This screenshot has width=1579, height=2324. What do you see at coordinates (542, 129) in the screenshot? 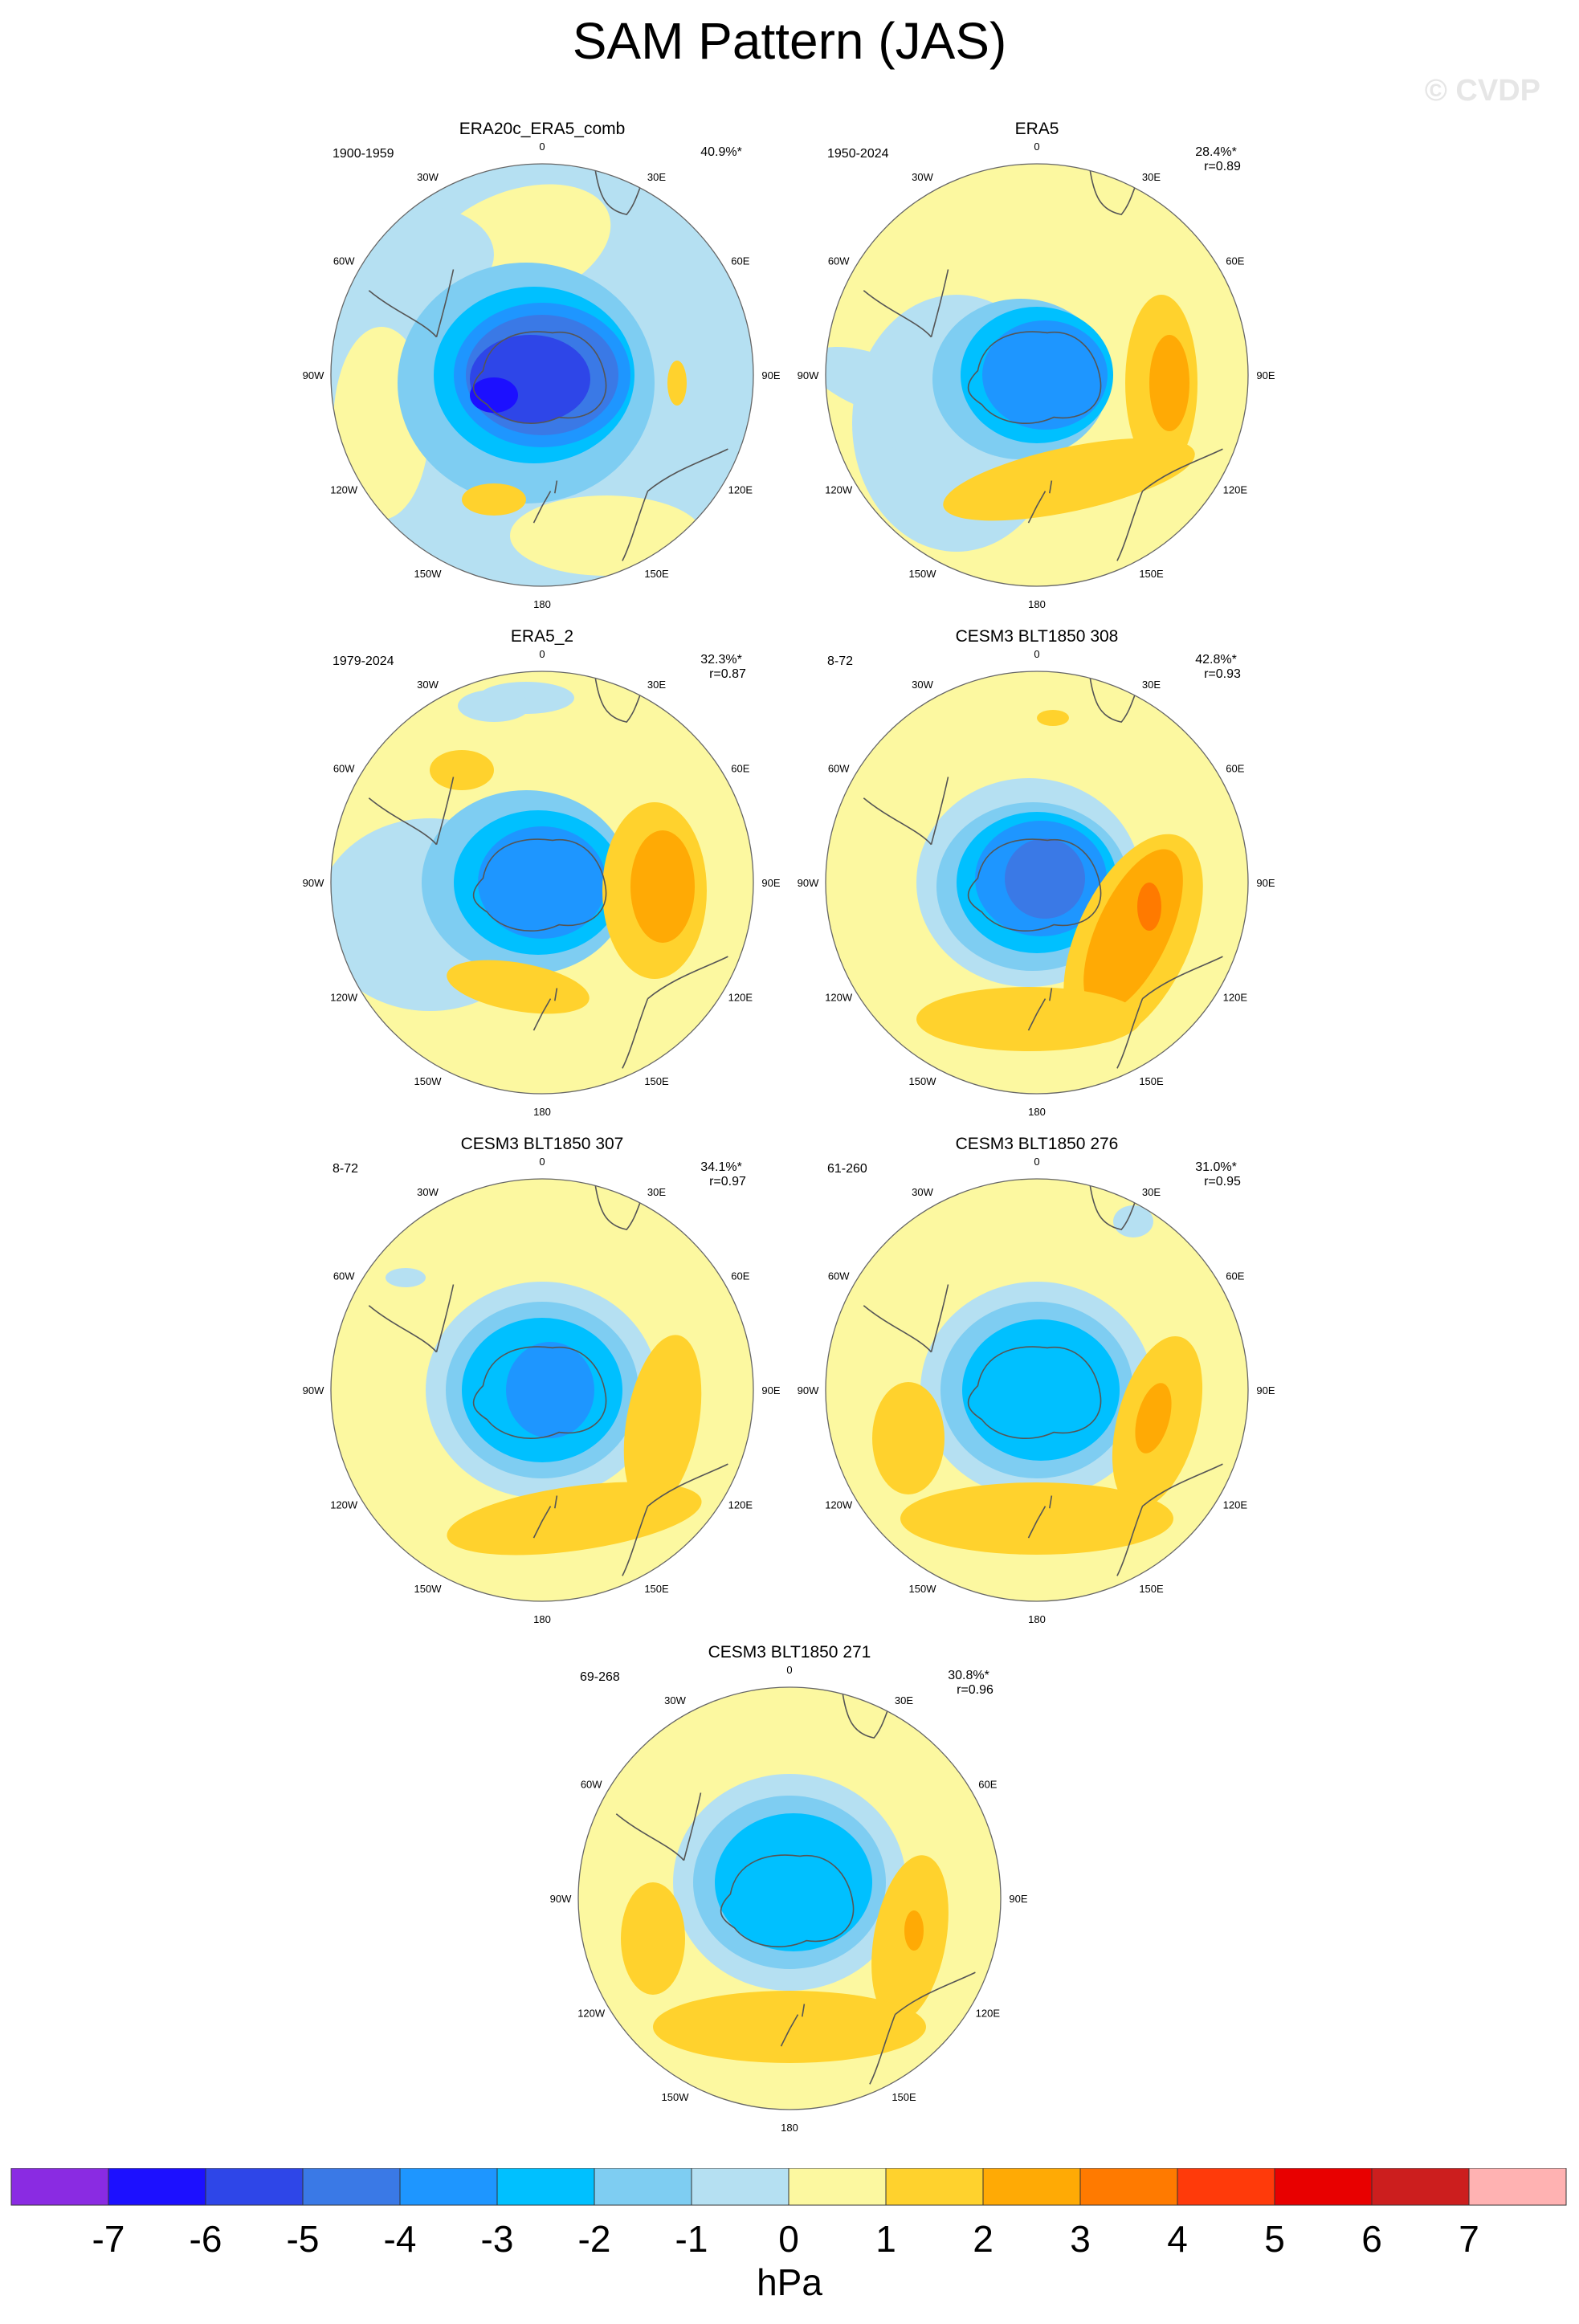
I see `panel-title: ERA20c_ERA5_comb` at bounding box center [542, 129].